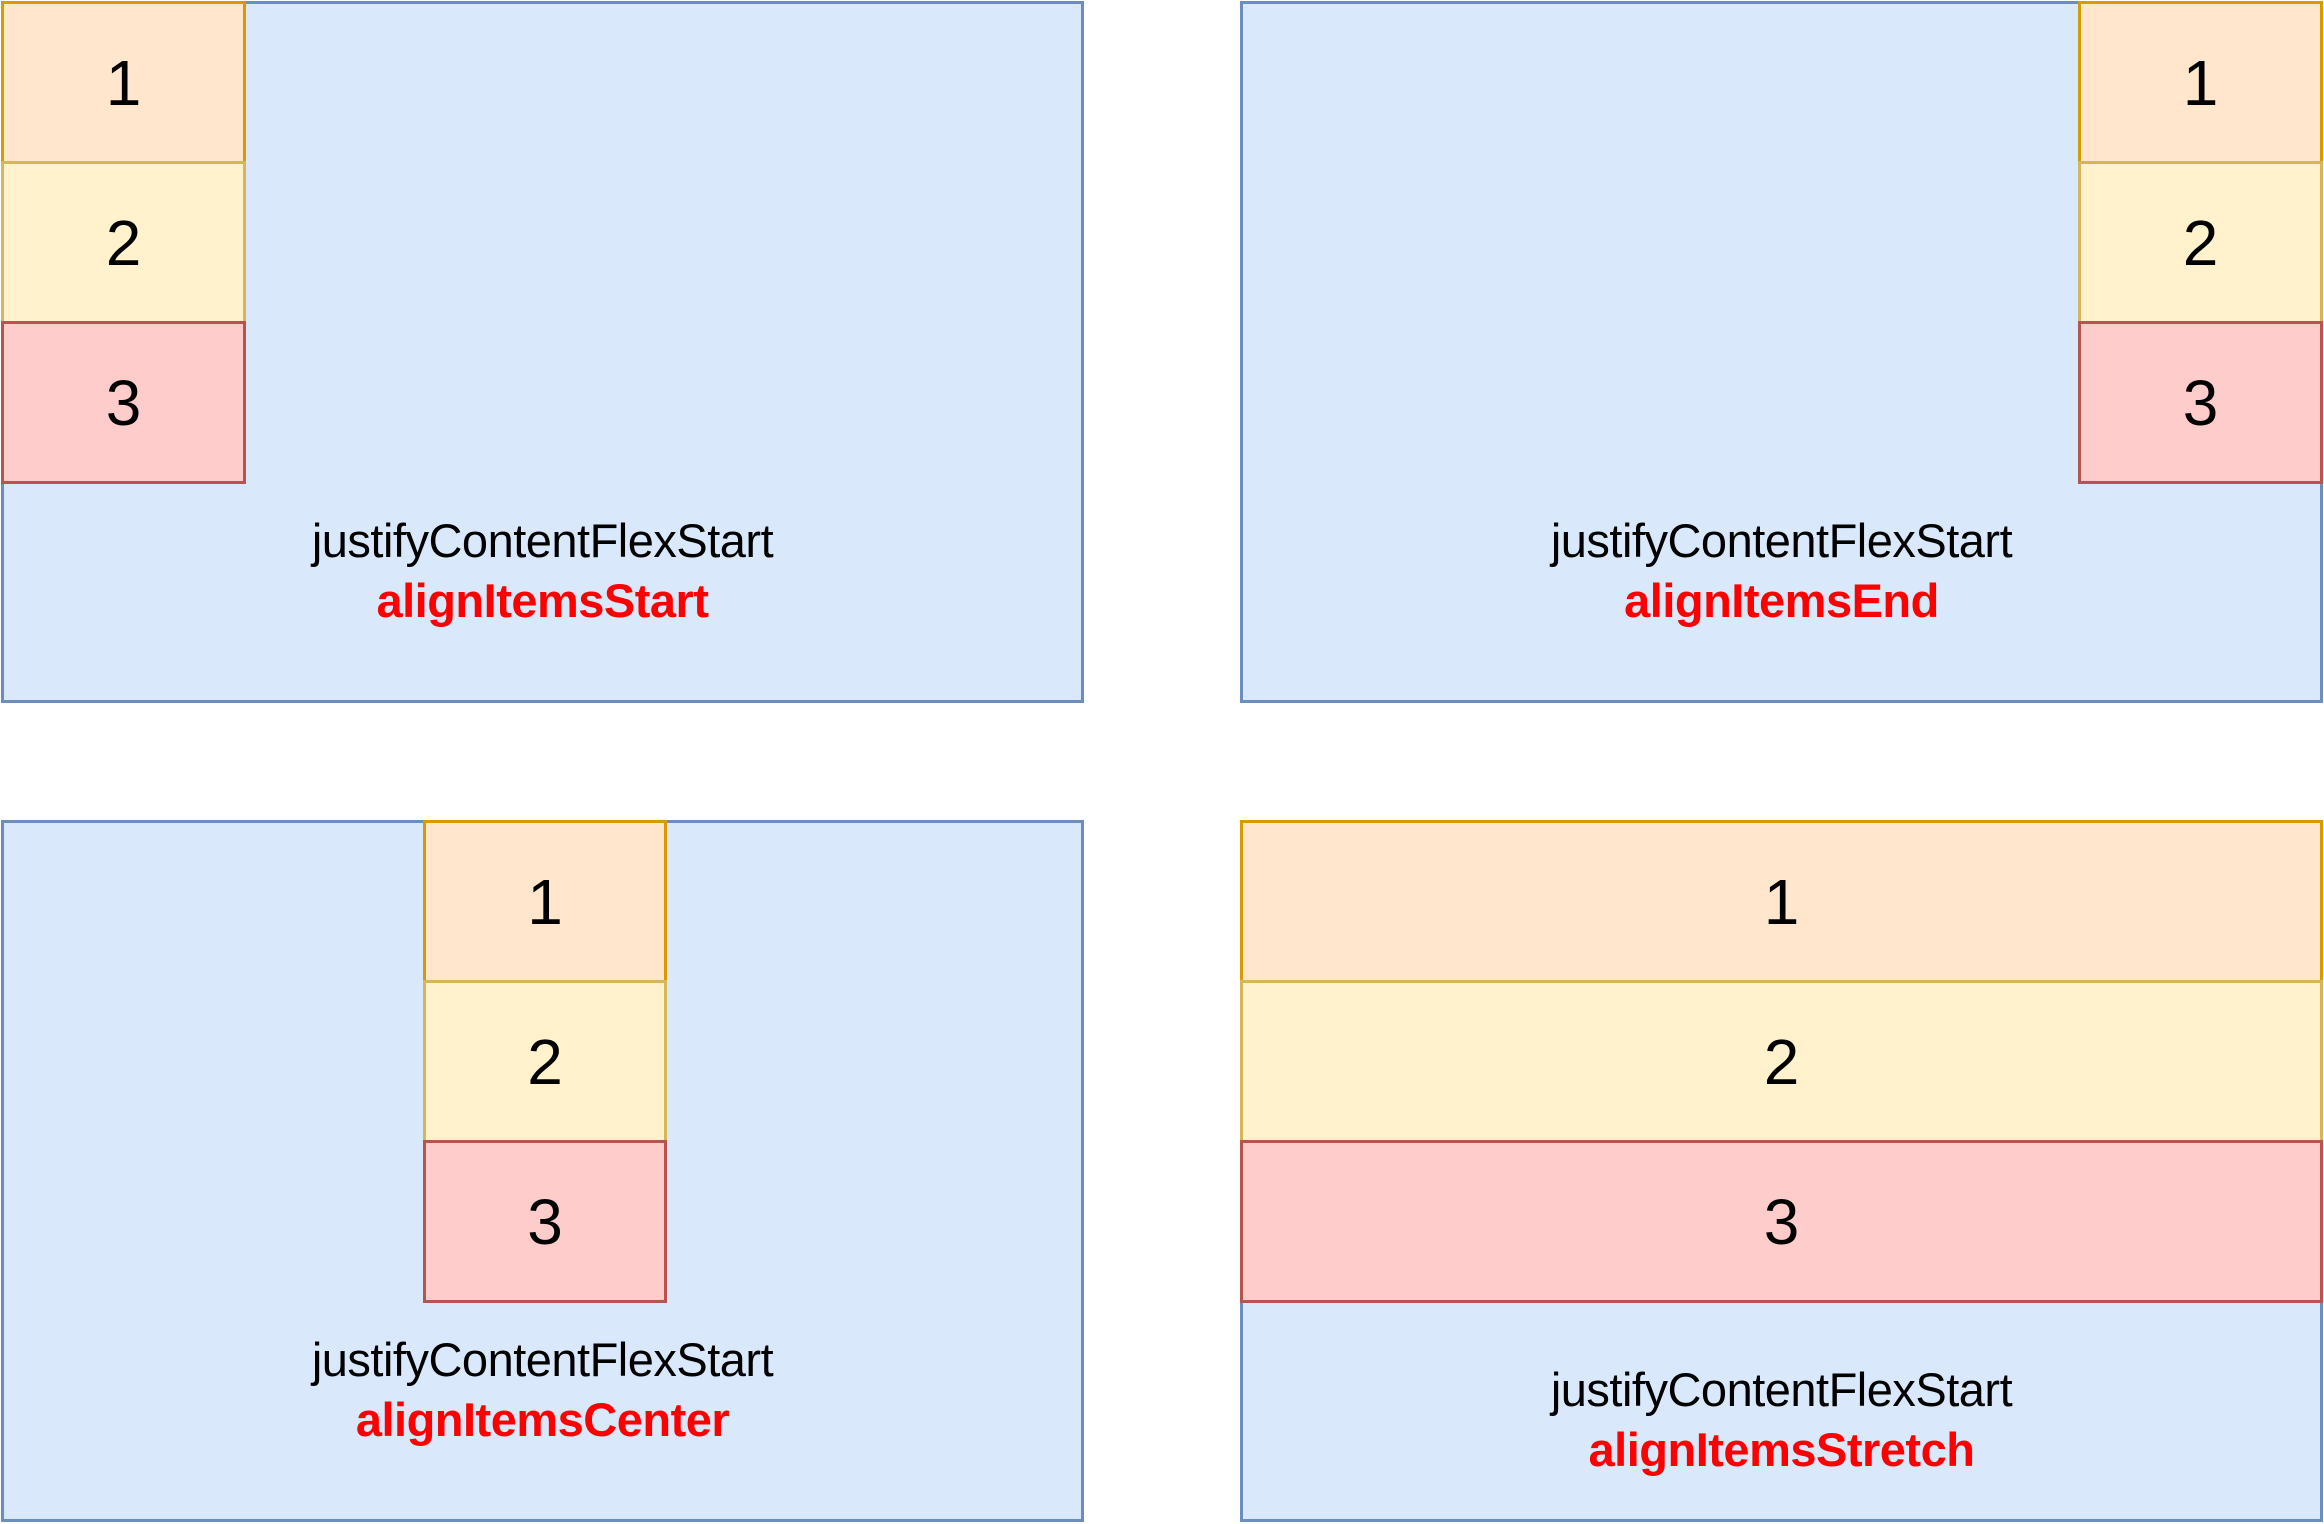  I want to click on panel-caption: justifyContentFlexStart alignItemsStart, so click(542, 571).